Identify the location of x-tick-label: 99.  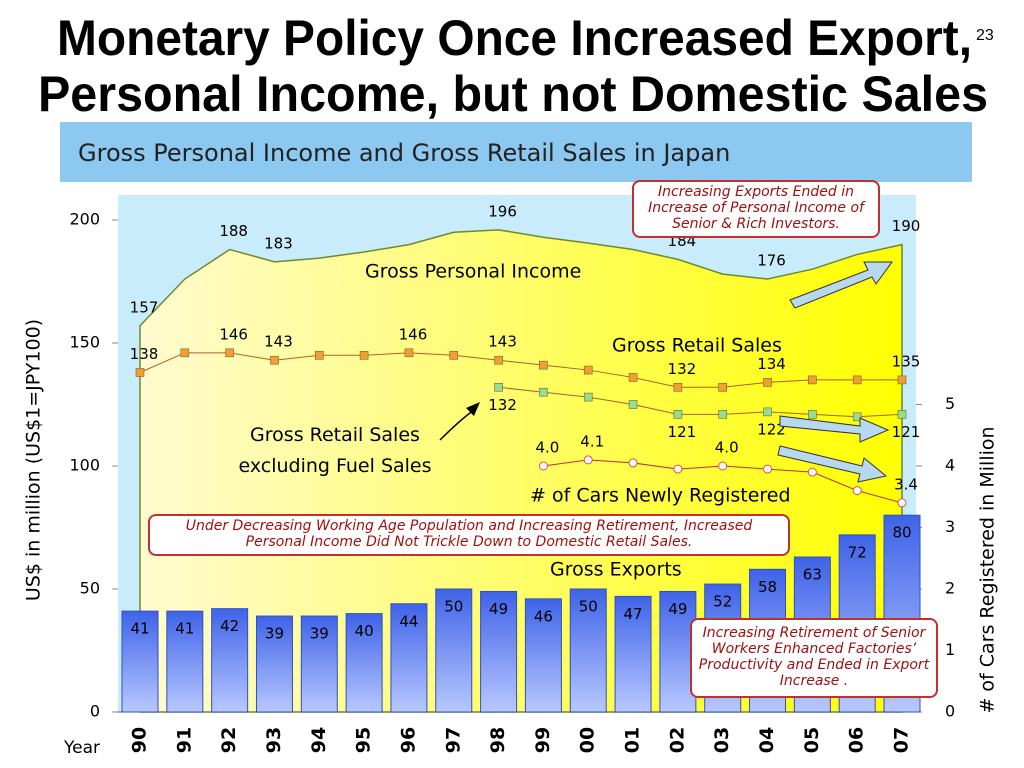
(543, 740).